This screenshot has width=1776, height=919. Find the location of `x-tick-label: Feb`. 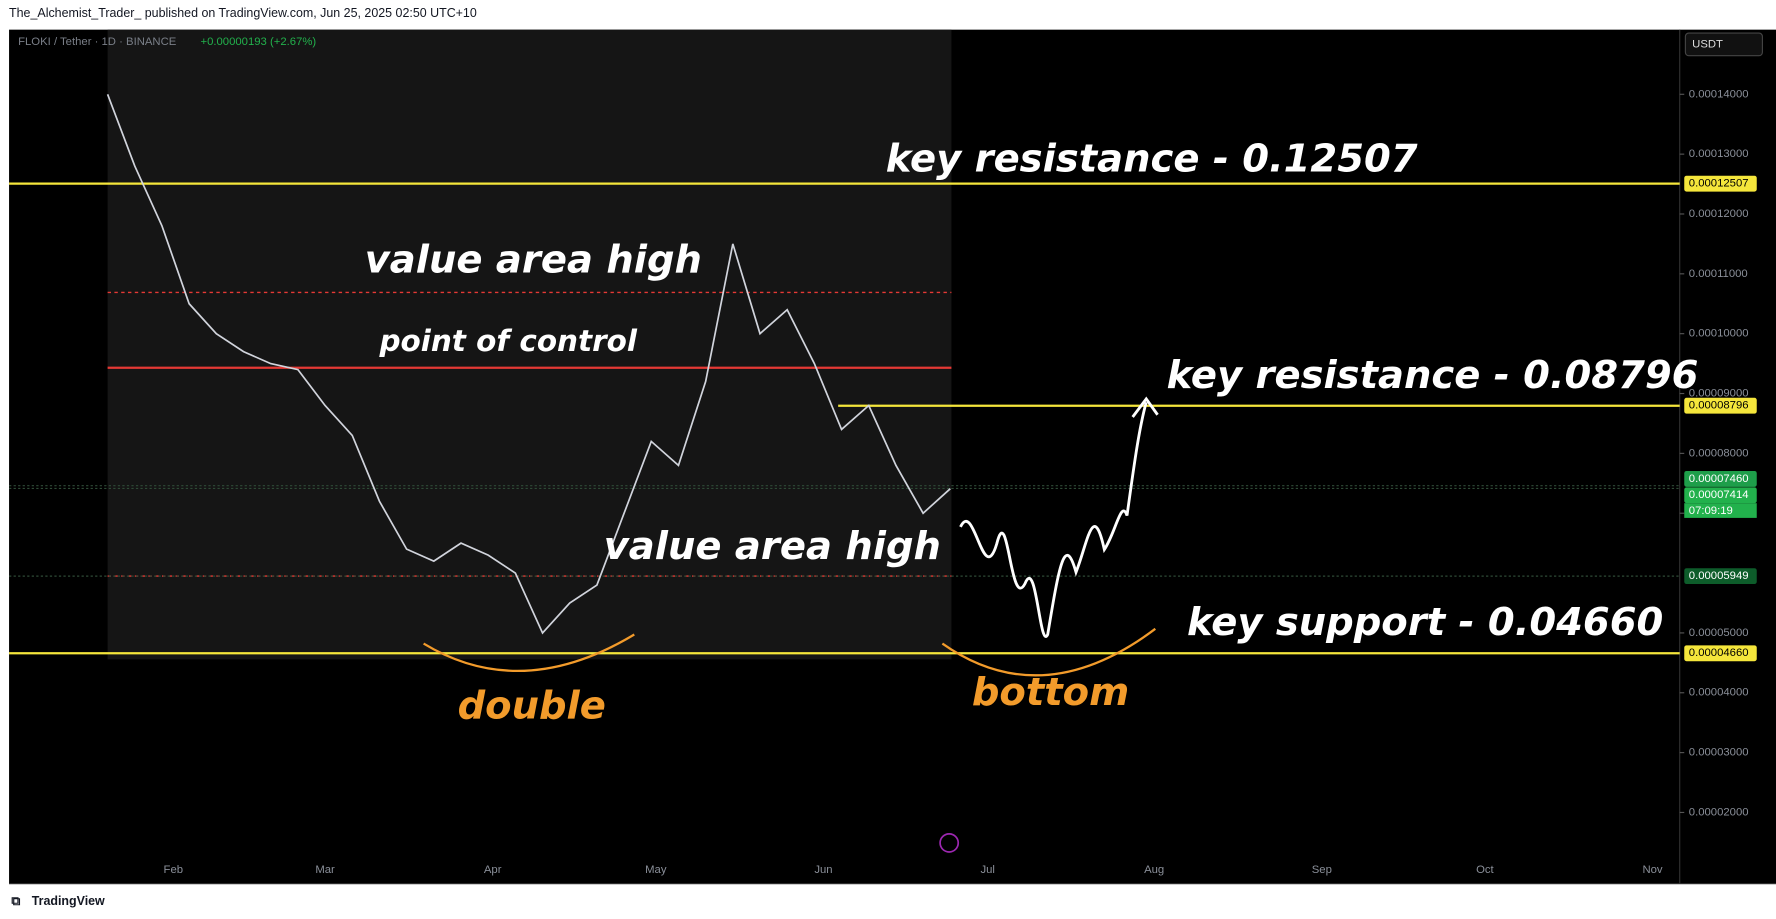

x-tick-label: Feb is located at coordinates (174, 870).